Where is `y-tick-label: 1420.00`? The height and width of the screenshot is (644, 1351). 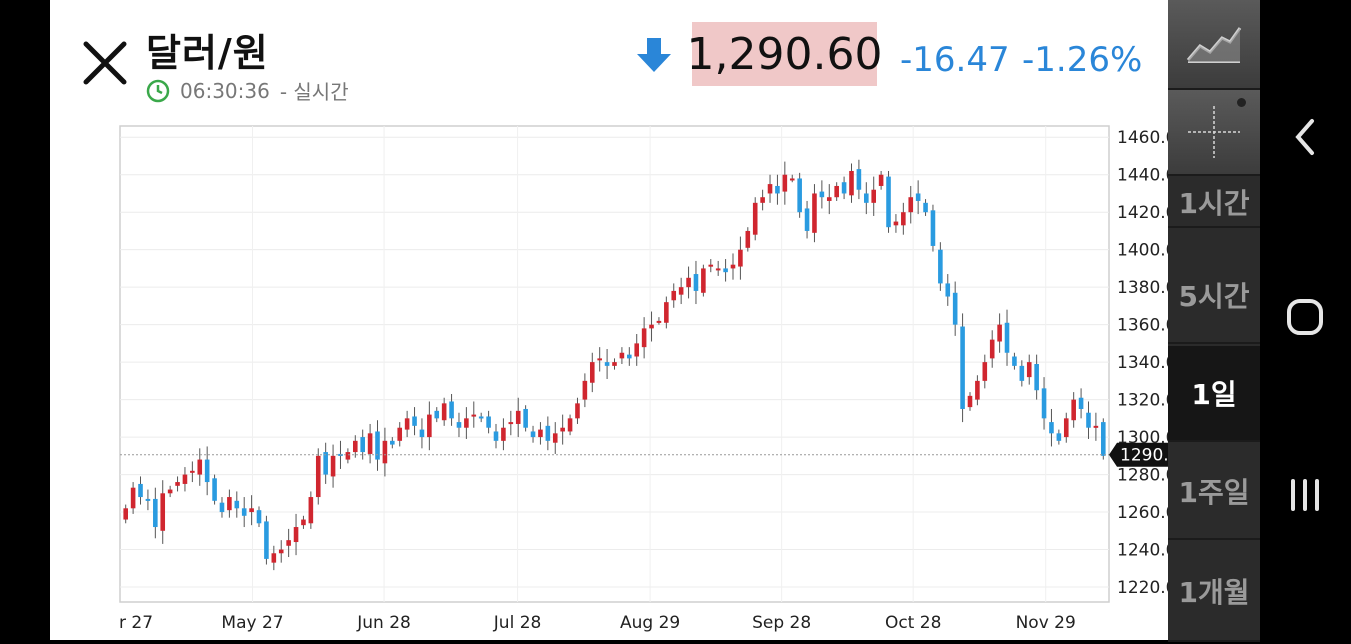 y-tick-label: 1420.00 is located at coordinates (1142, 213).